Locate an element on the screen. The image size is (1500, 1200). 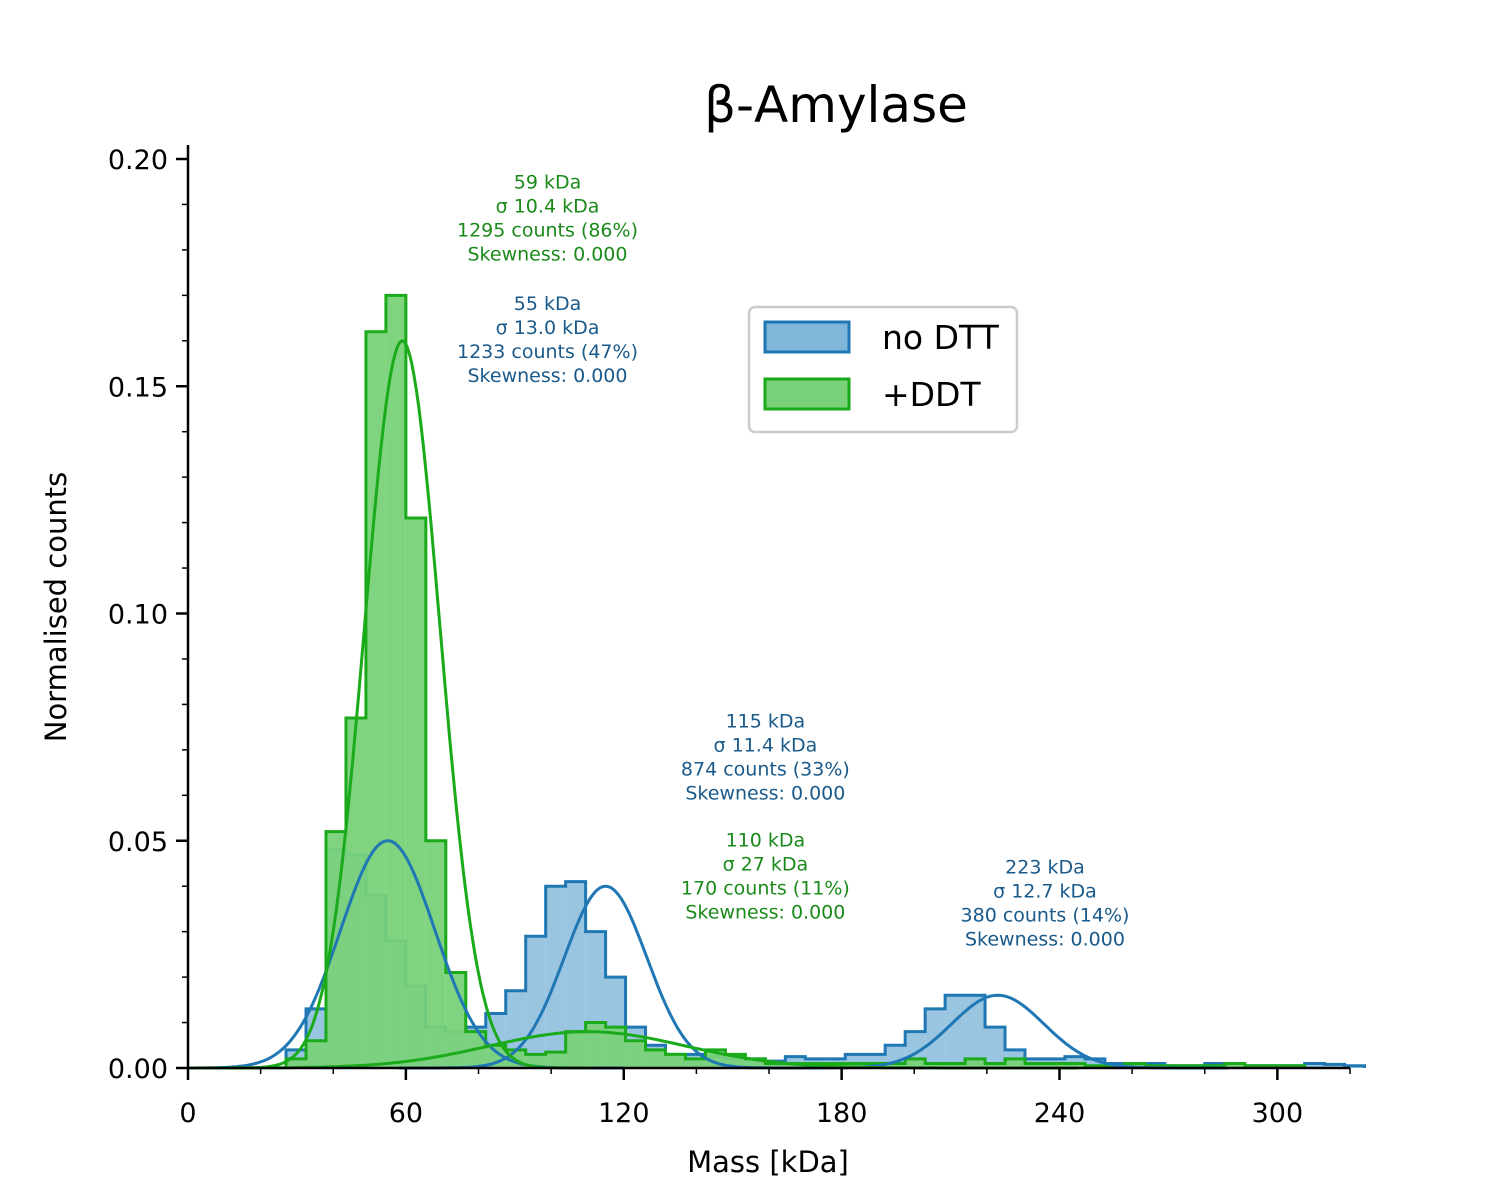
y-tick-label: 0.00 is located at coordinates (138, 1069).